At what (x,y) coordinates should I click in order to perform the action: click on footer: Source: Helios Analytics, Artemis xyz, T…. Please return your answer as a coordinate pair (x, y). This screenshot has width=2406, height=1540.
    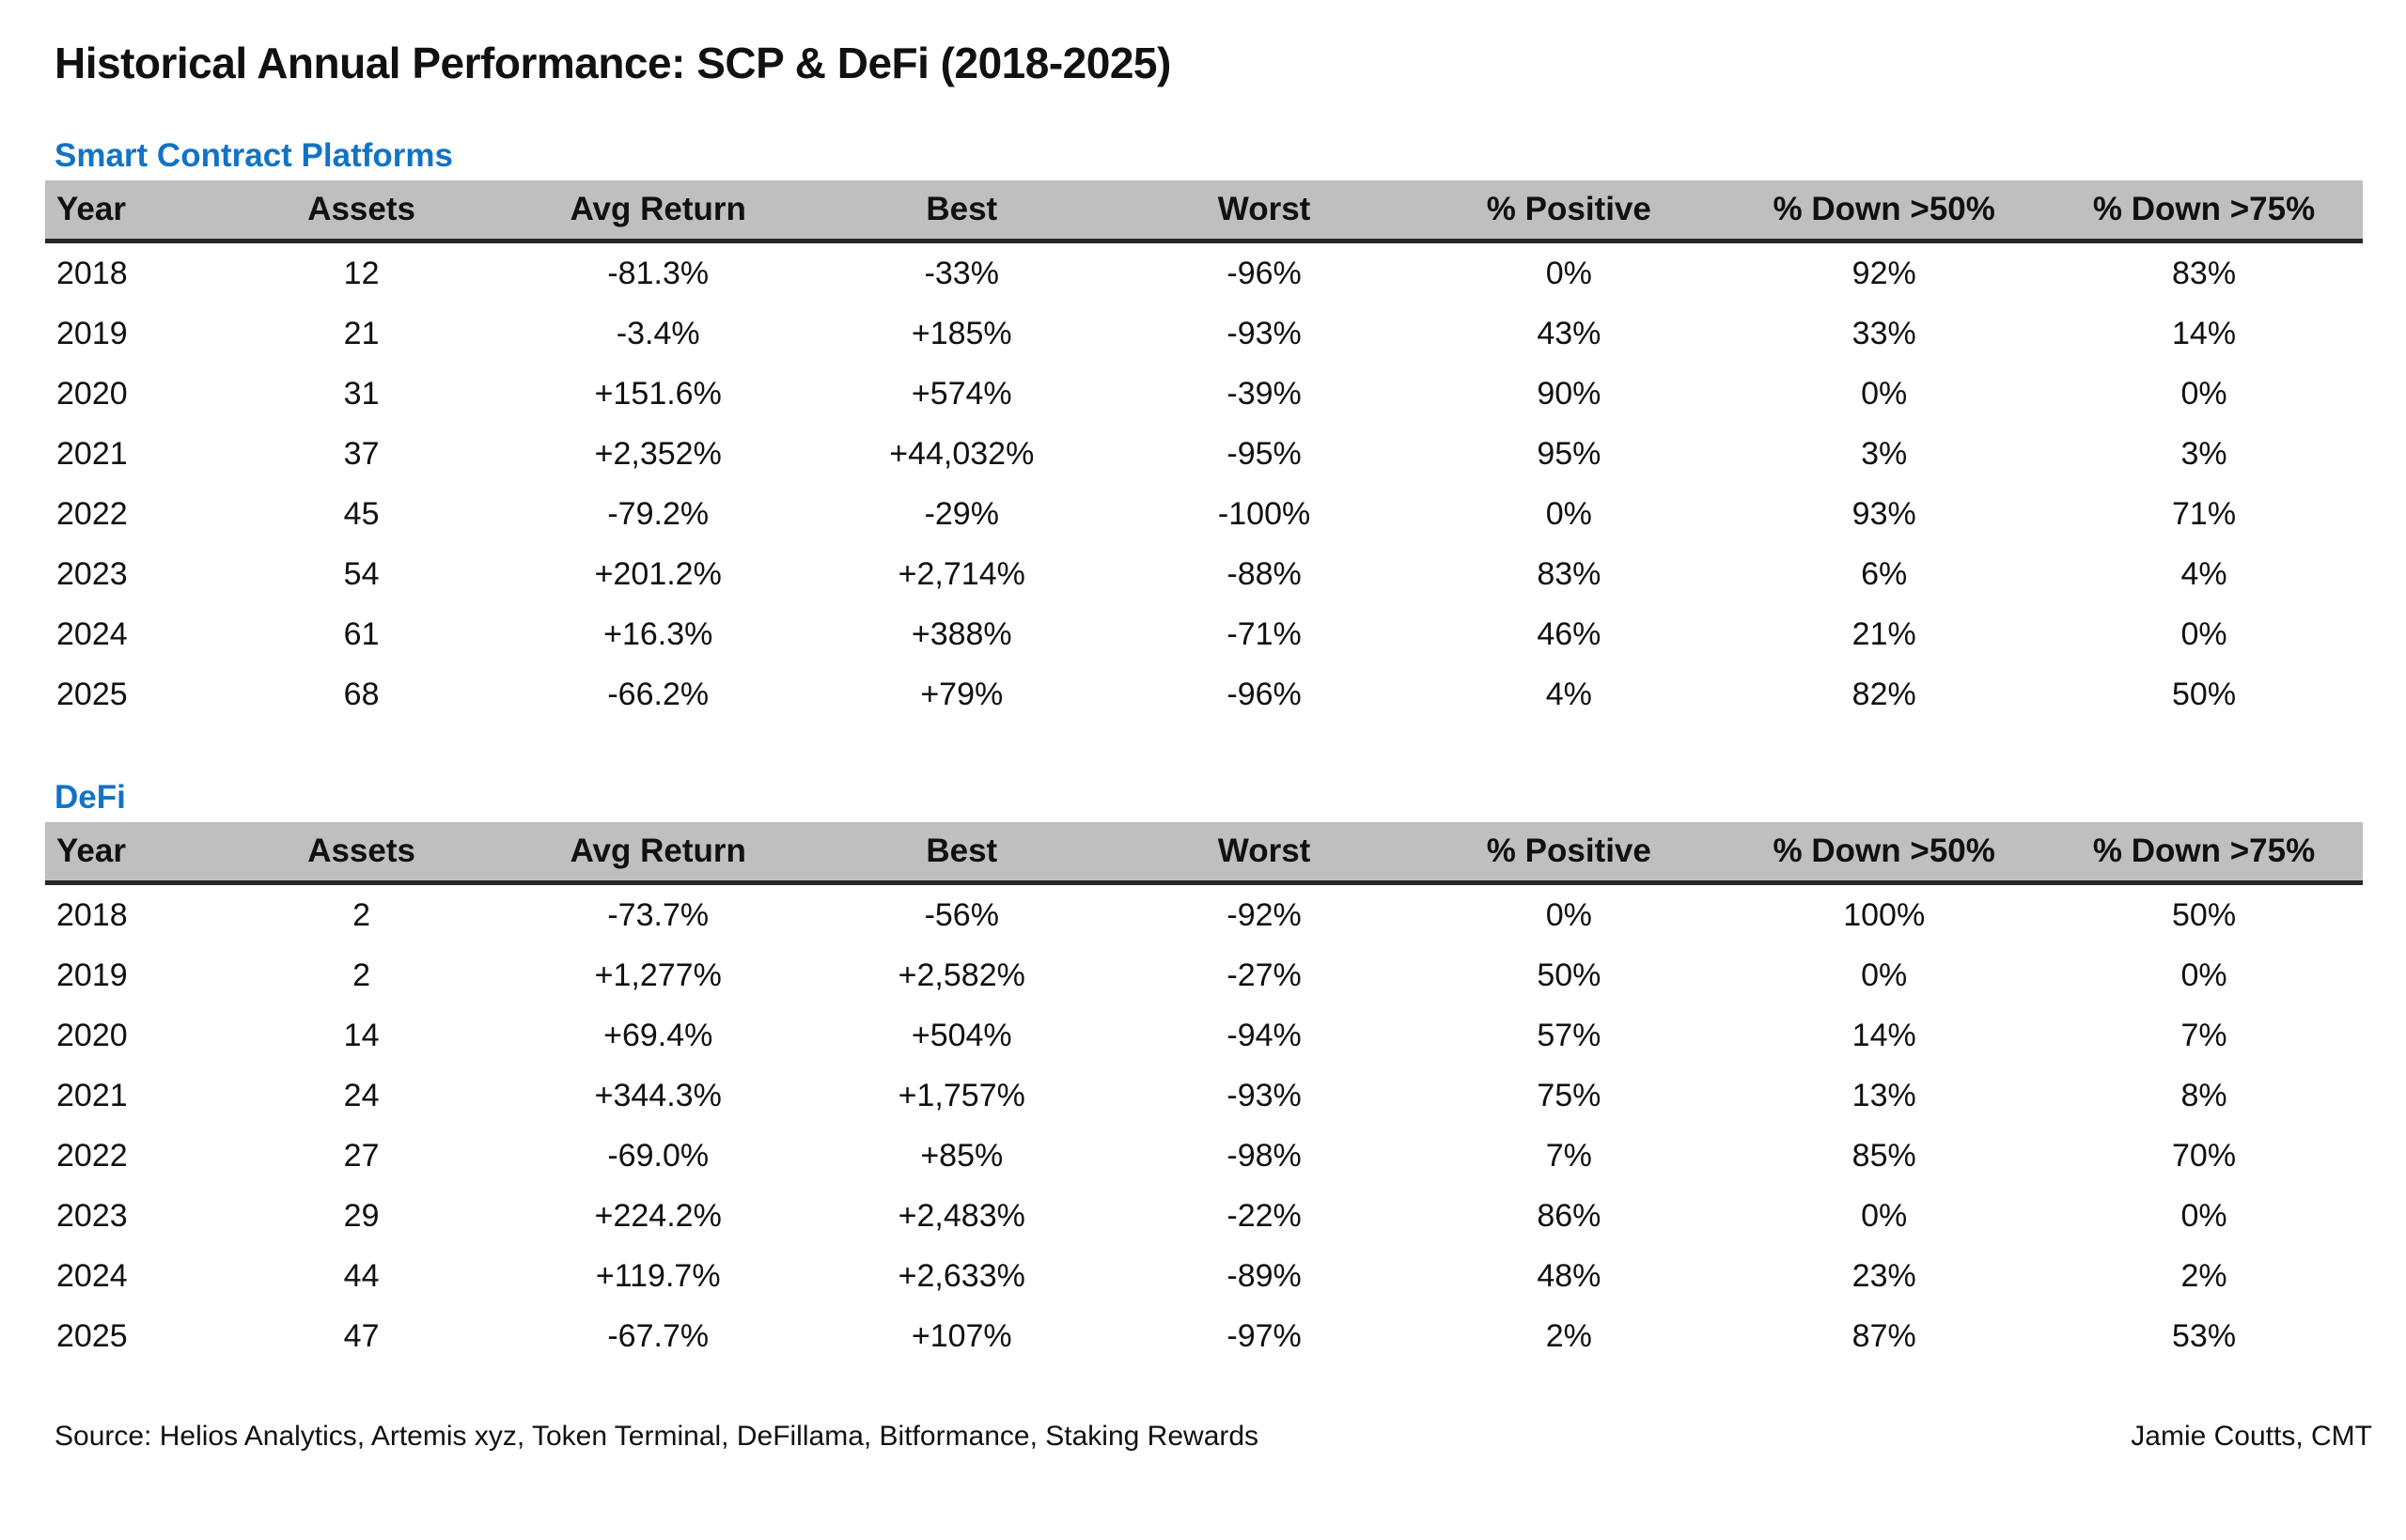
    Looking at the image, I should click on (1213, 1437).